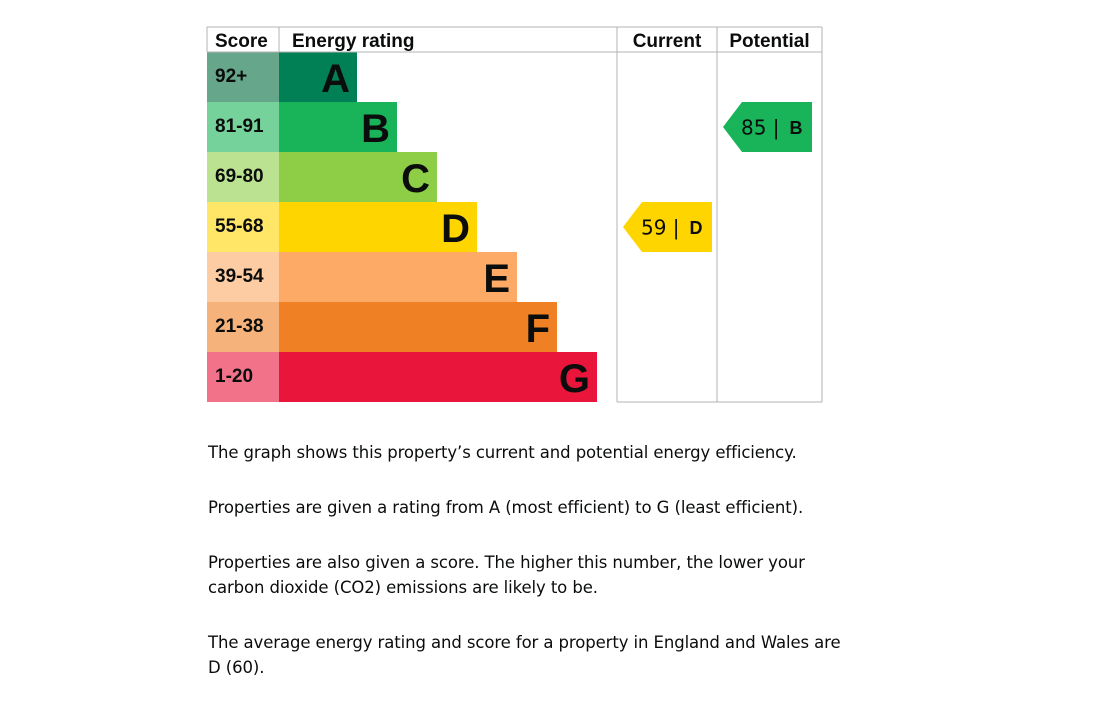 Image resolution: width=1104 pixels, height=723 pixels. Describe the element at coordinates (231, 76) in the screenshot. I see `score-range-a: 92+` at that location.